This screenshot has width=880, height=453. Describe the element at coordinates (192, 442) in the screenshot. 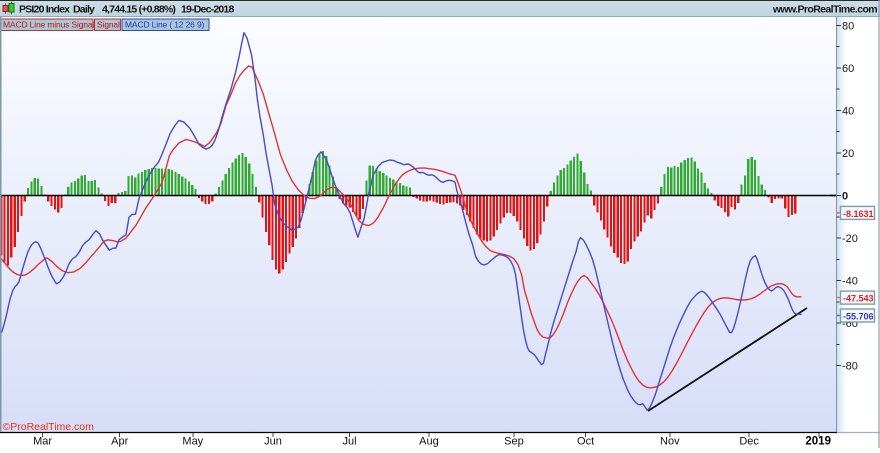

I see `svg-text: May` at that location.